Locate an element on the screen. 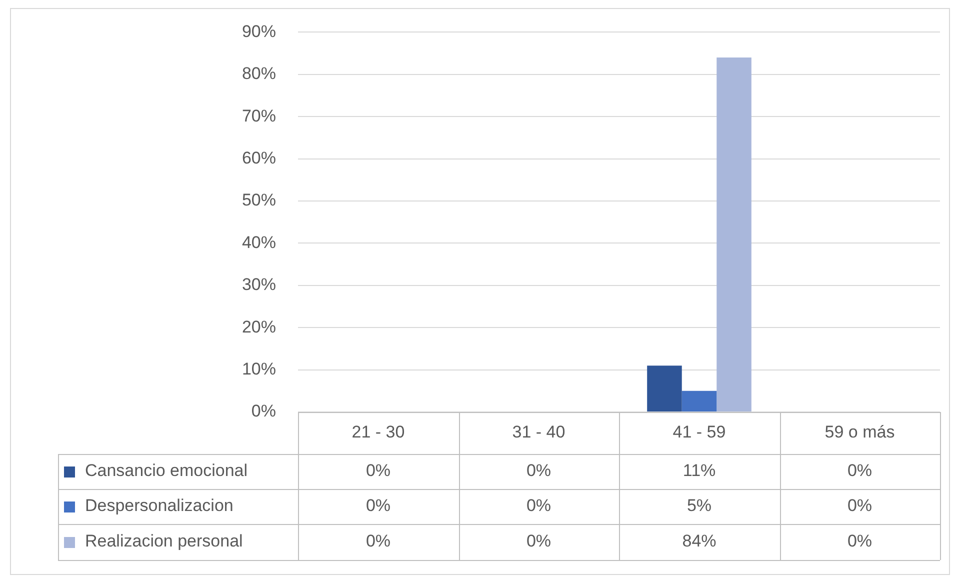  y-tick-label: 20% is located at coordinates (259, 326).